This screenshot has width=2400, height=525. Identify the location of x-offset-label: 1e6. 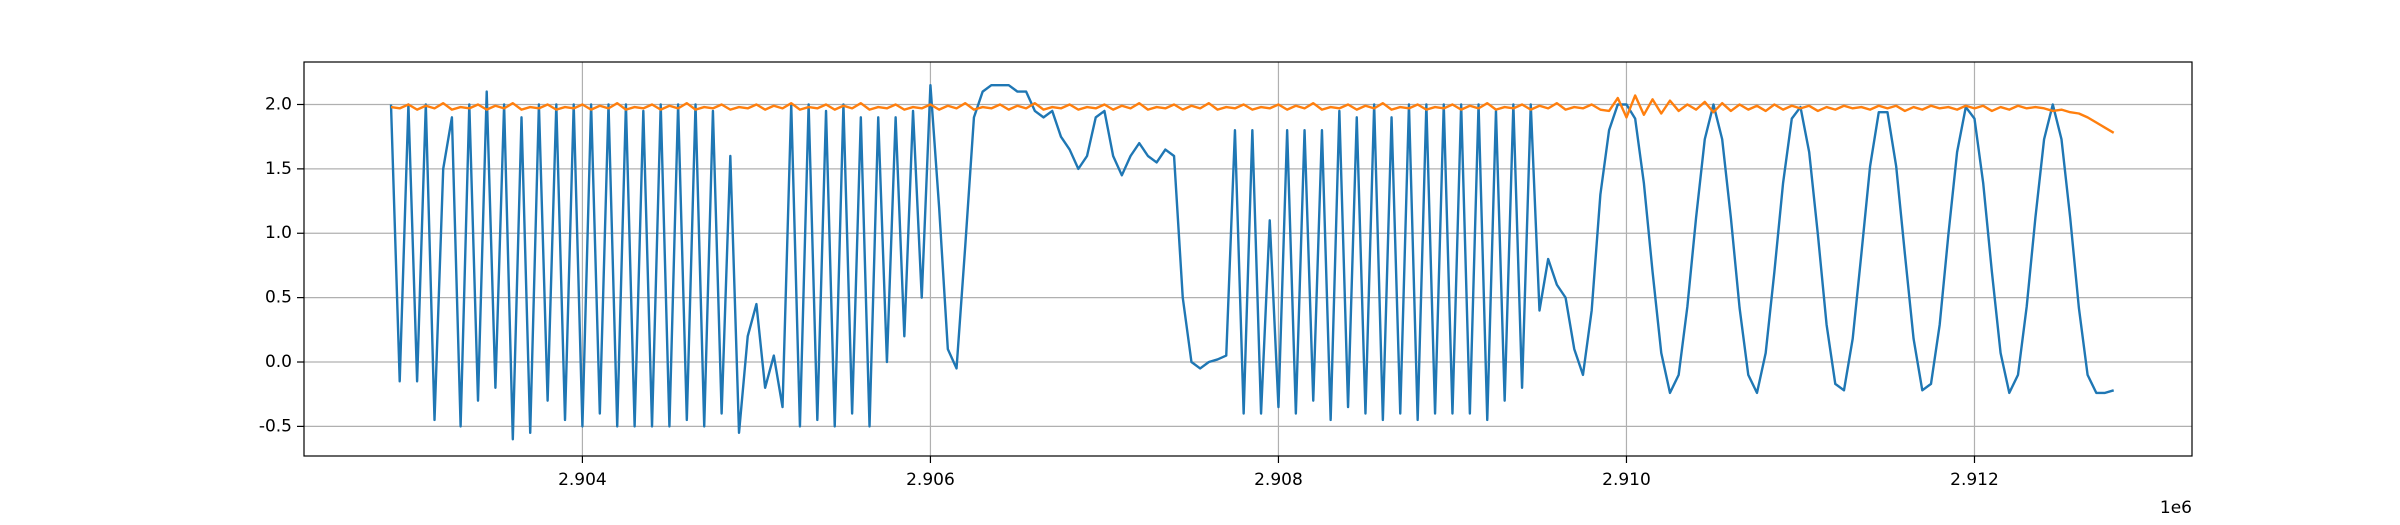
(2176, 508).